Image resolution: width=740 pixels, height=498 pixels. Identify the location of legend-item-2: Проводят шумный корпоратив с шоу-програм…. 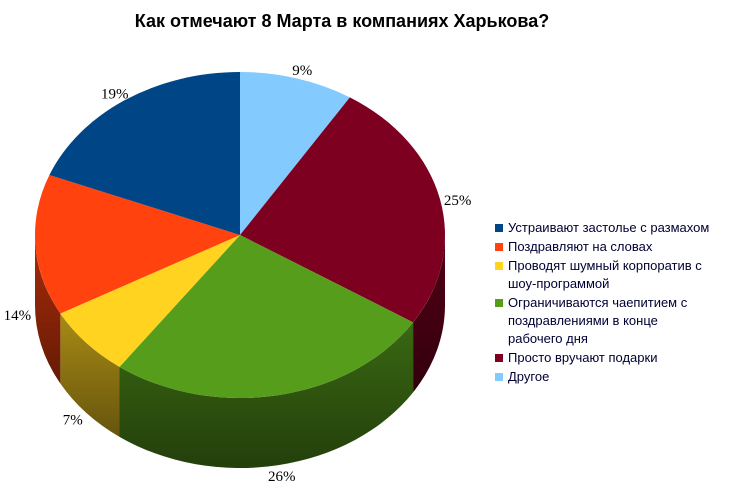
(604, 275).